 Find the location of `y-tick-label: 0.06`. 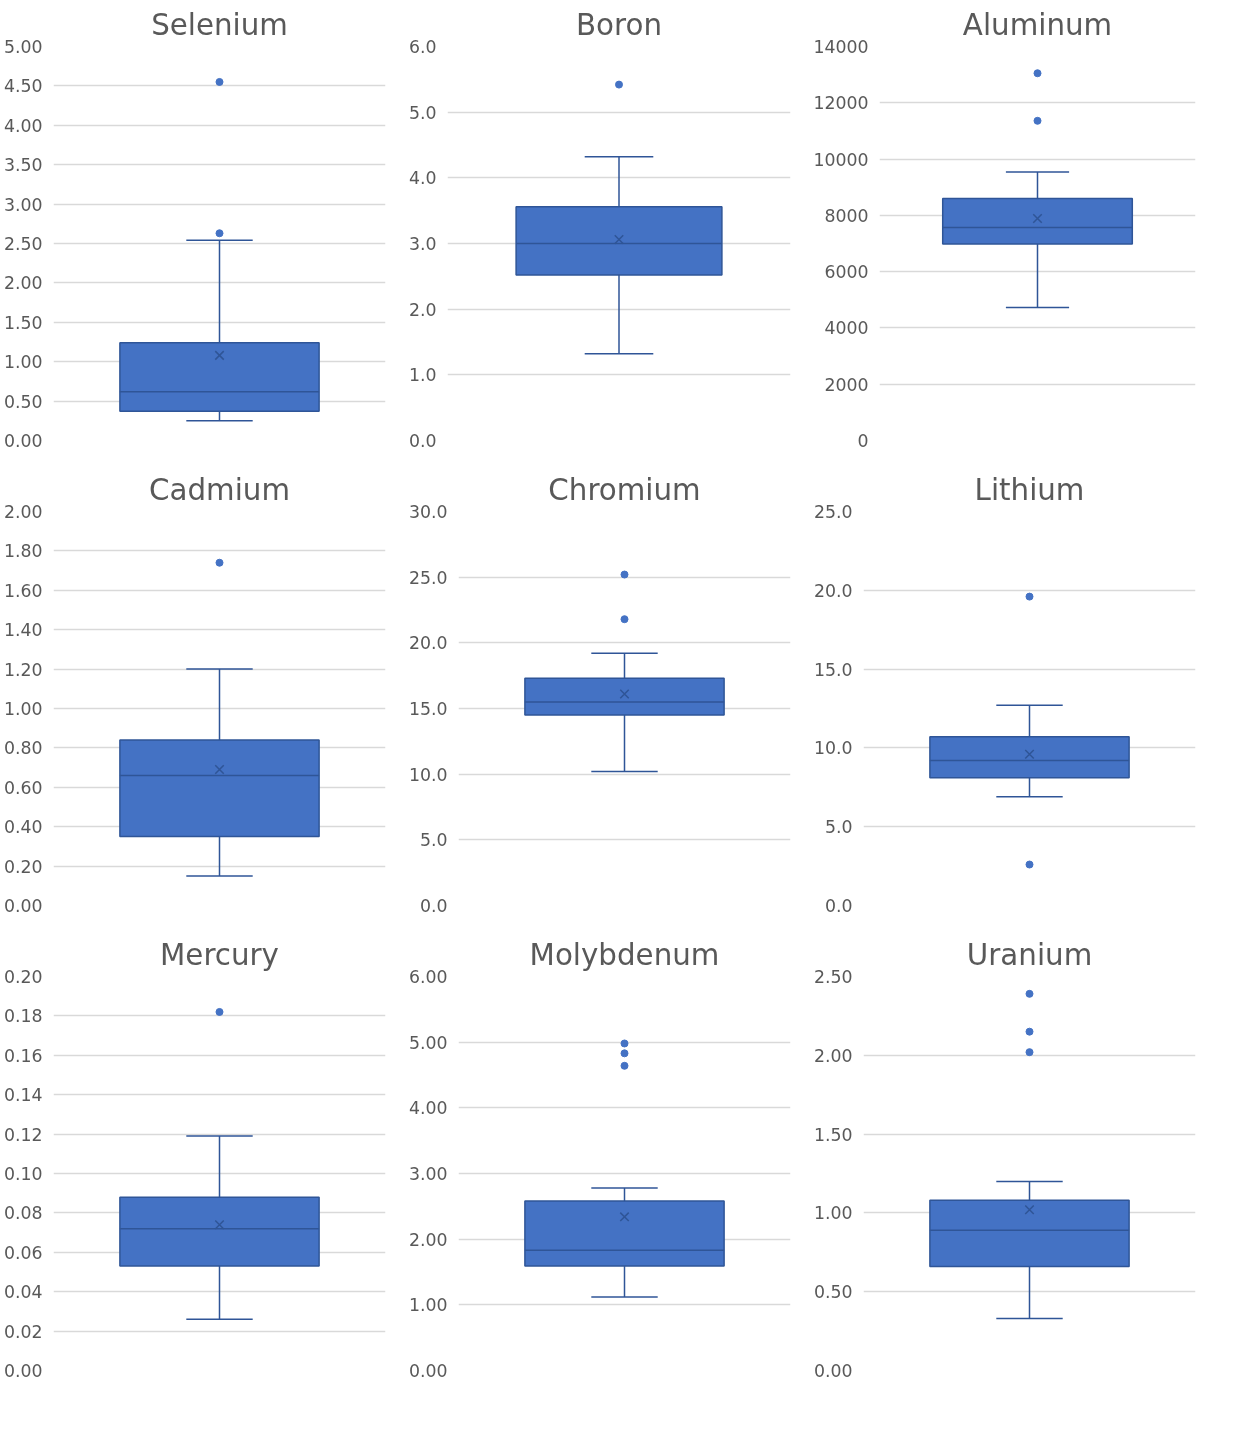

y-tick-label: 0.06 is located at coordinates (23, 1252).